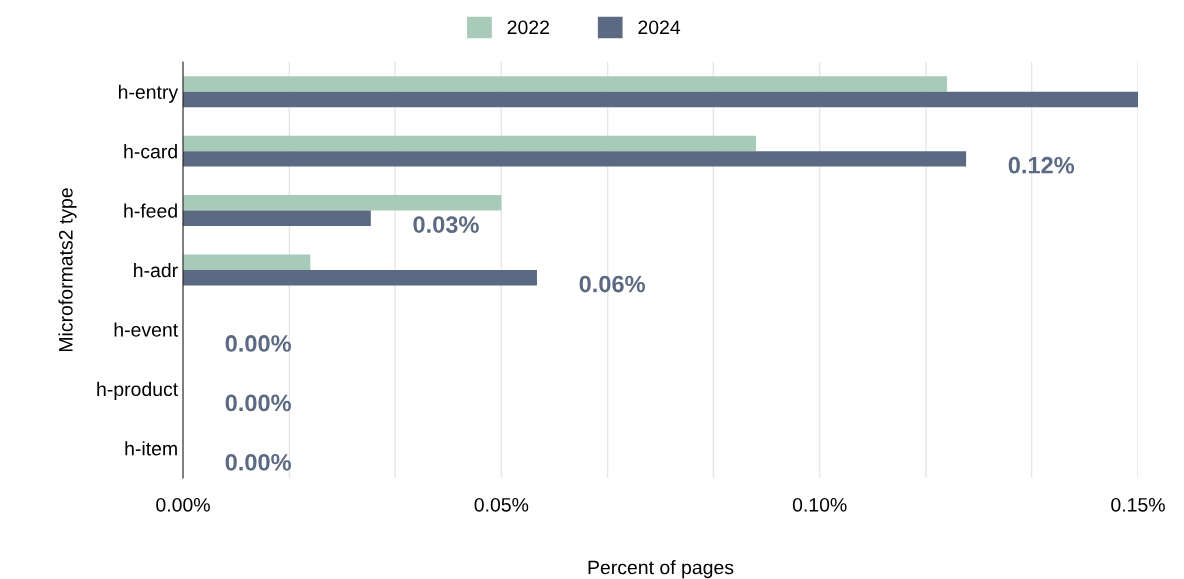 This screenshot has width=1184, height=579. Describe the element at coordinates (612, 284) in the screenshot. I see `data-label: 0.06%` at that location.